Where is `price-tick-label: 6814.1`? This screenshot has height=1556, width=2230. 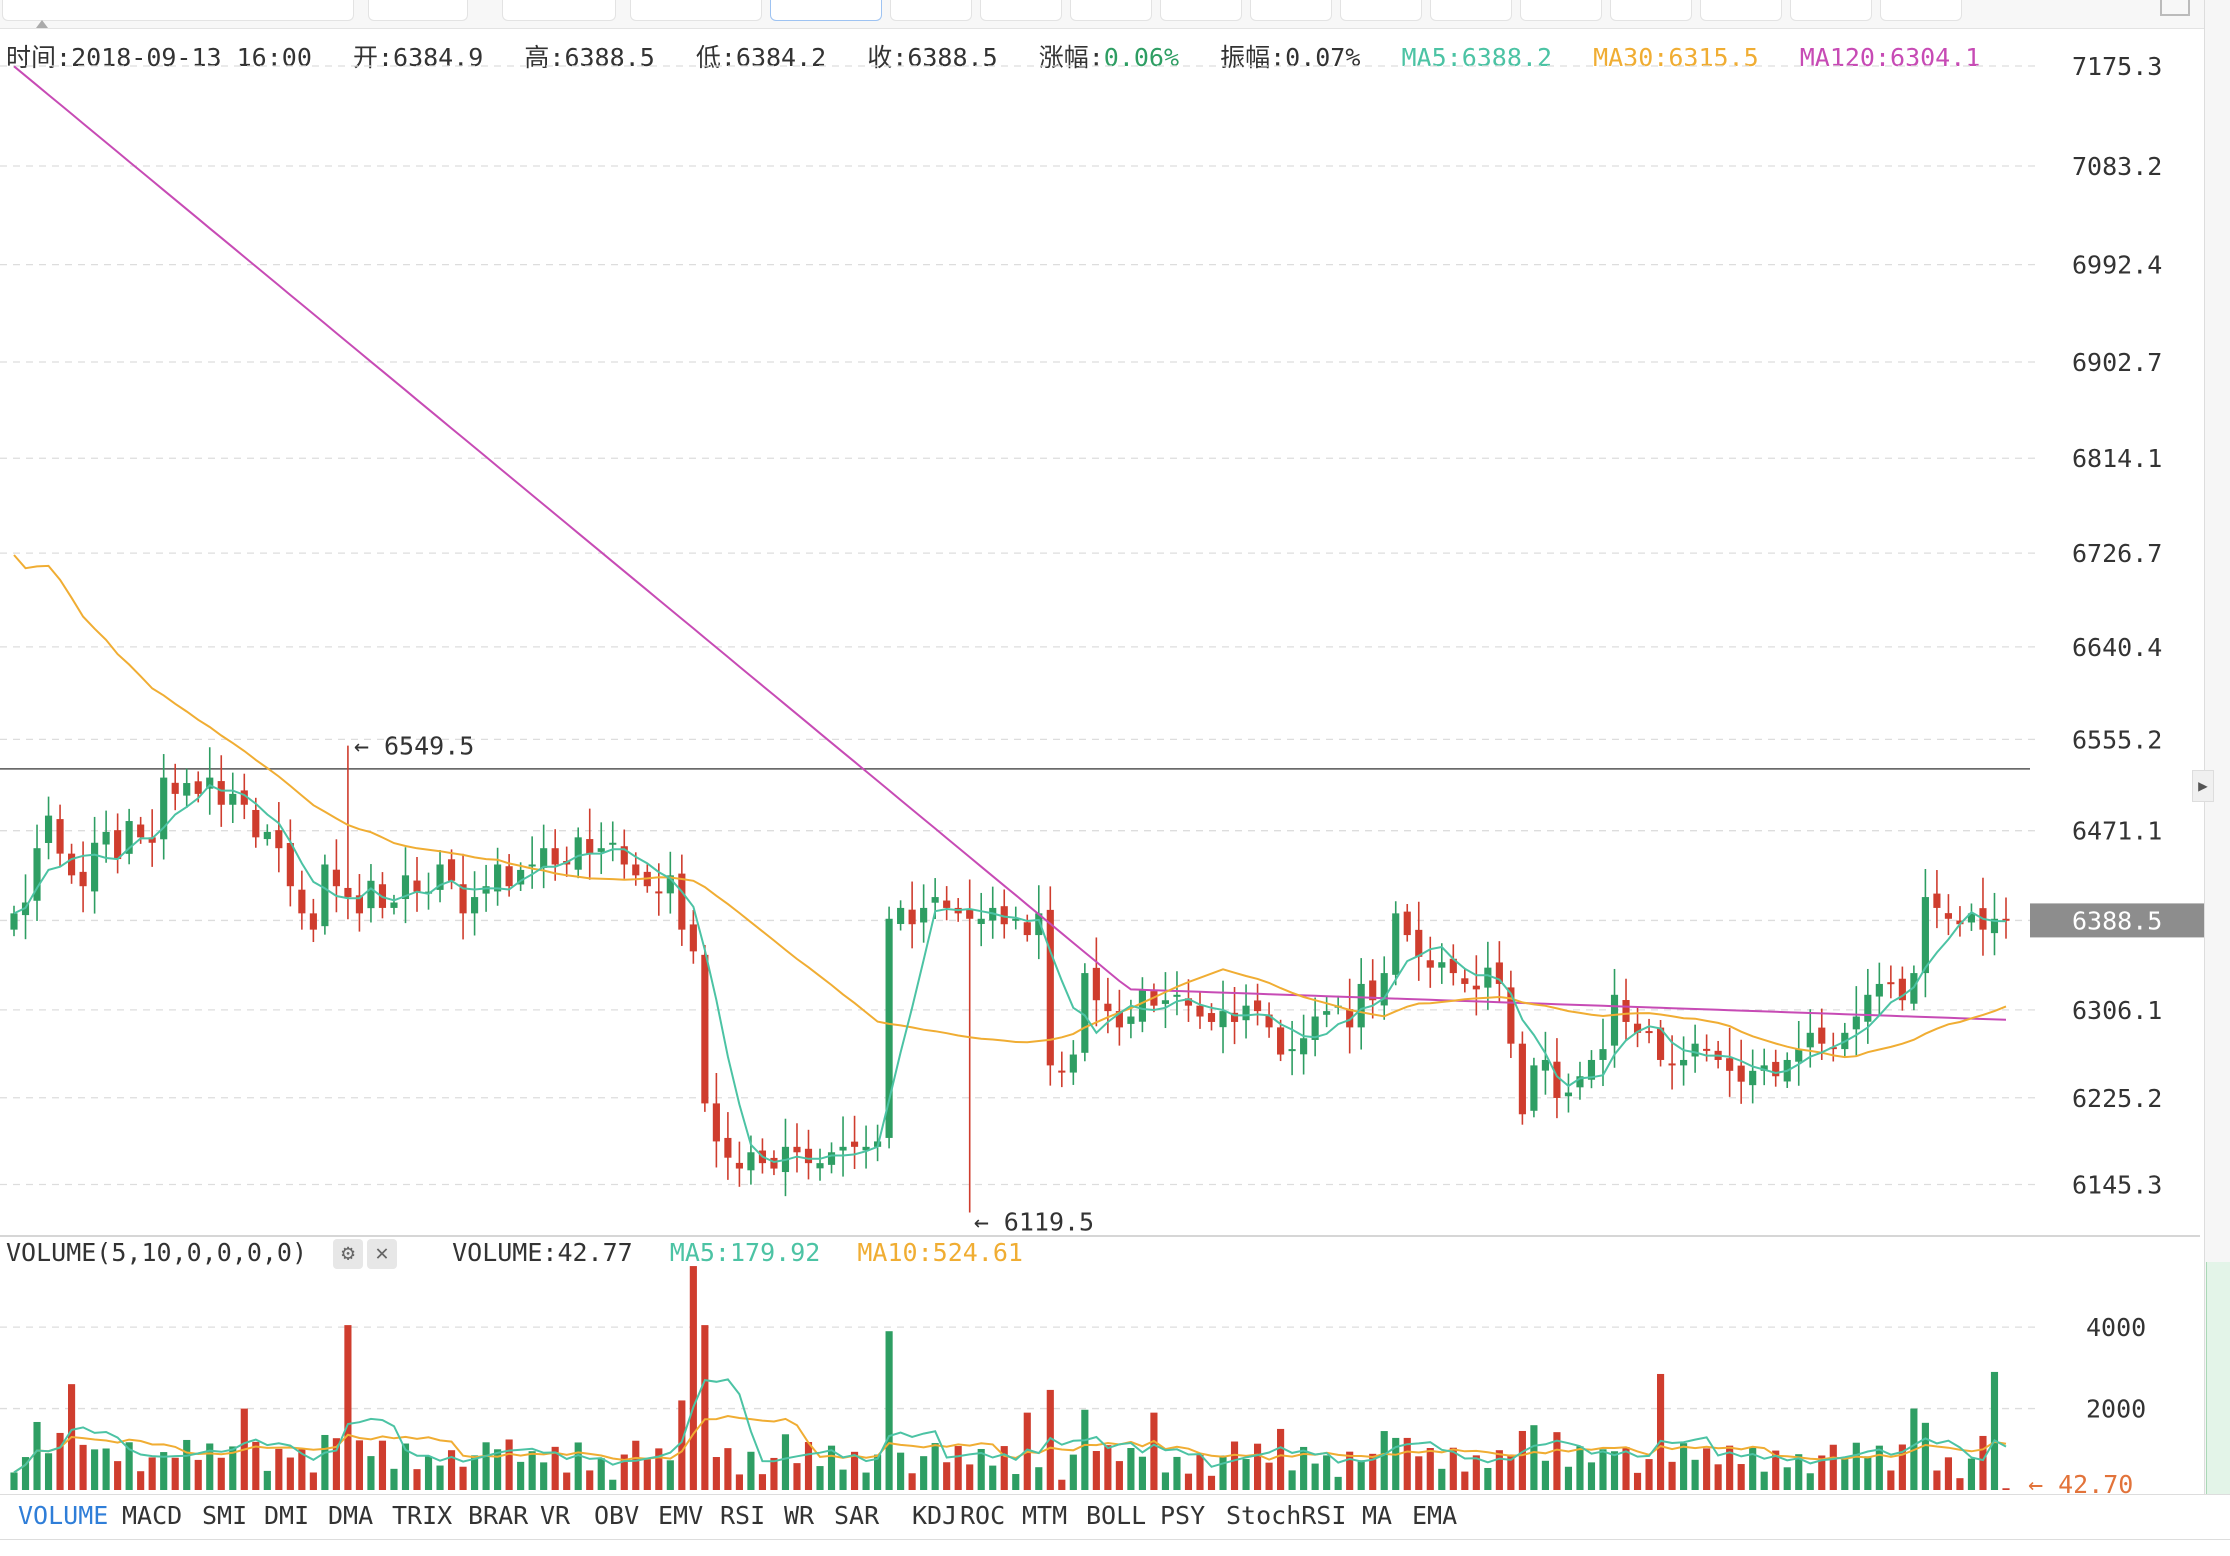 price-tick-label: 6814.1 is located at coordinates (2117, 458).